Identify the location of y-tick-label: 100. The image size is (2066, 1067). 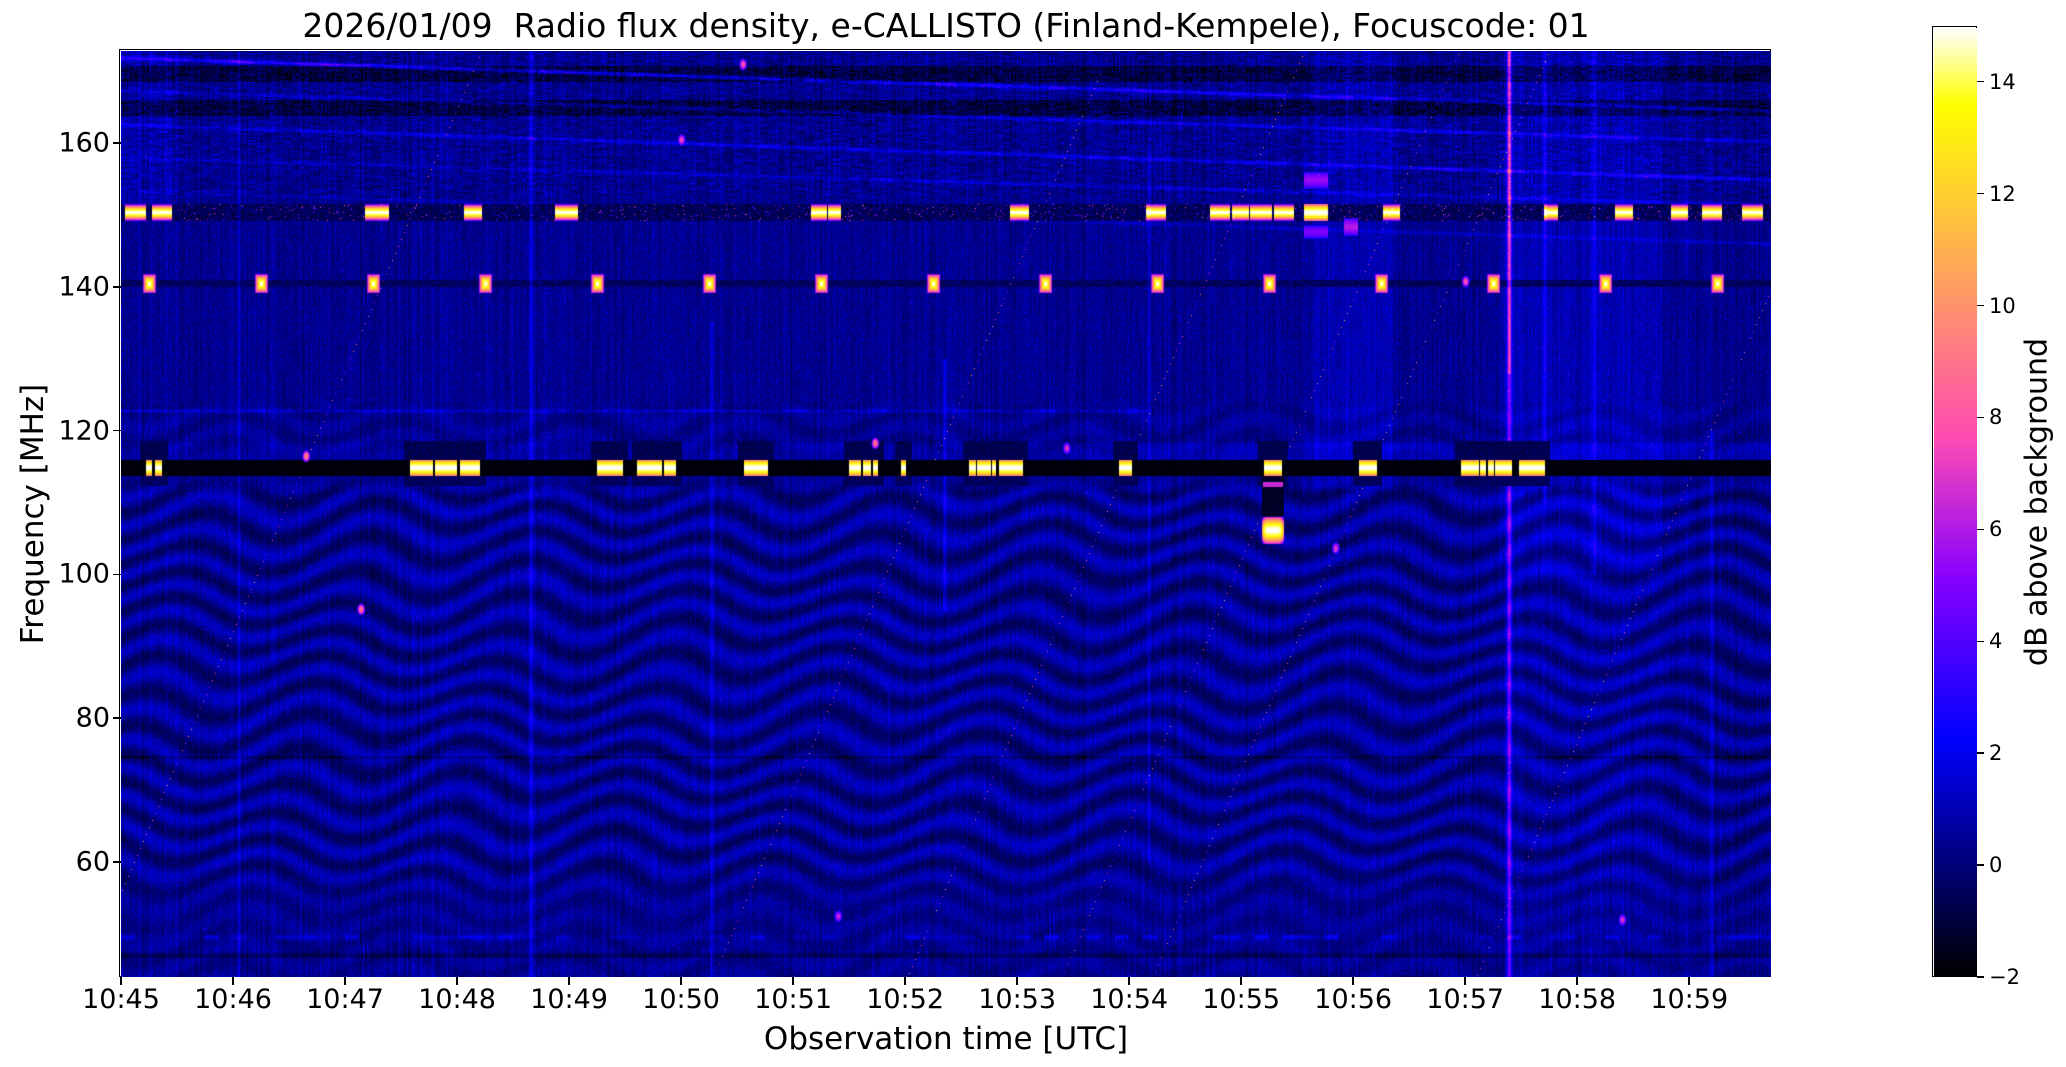
(84, 574).